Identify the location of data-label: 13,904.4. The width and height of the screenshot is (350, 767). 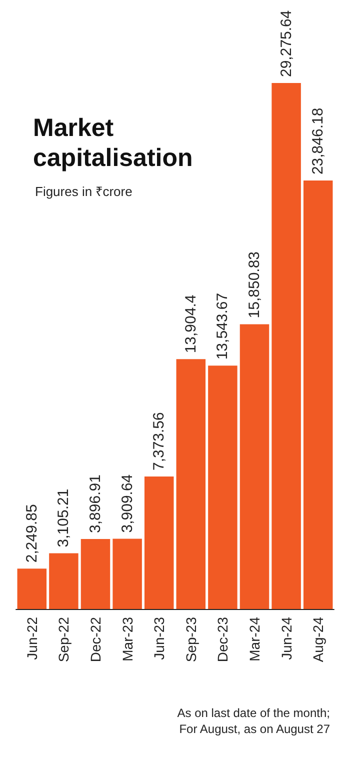
(191, 324).